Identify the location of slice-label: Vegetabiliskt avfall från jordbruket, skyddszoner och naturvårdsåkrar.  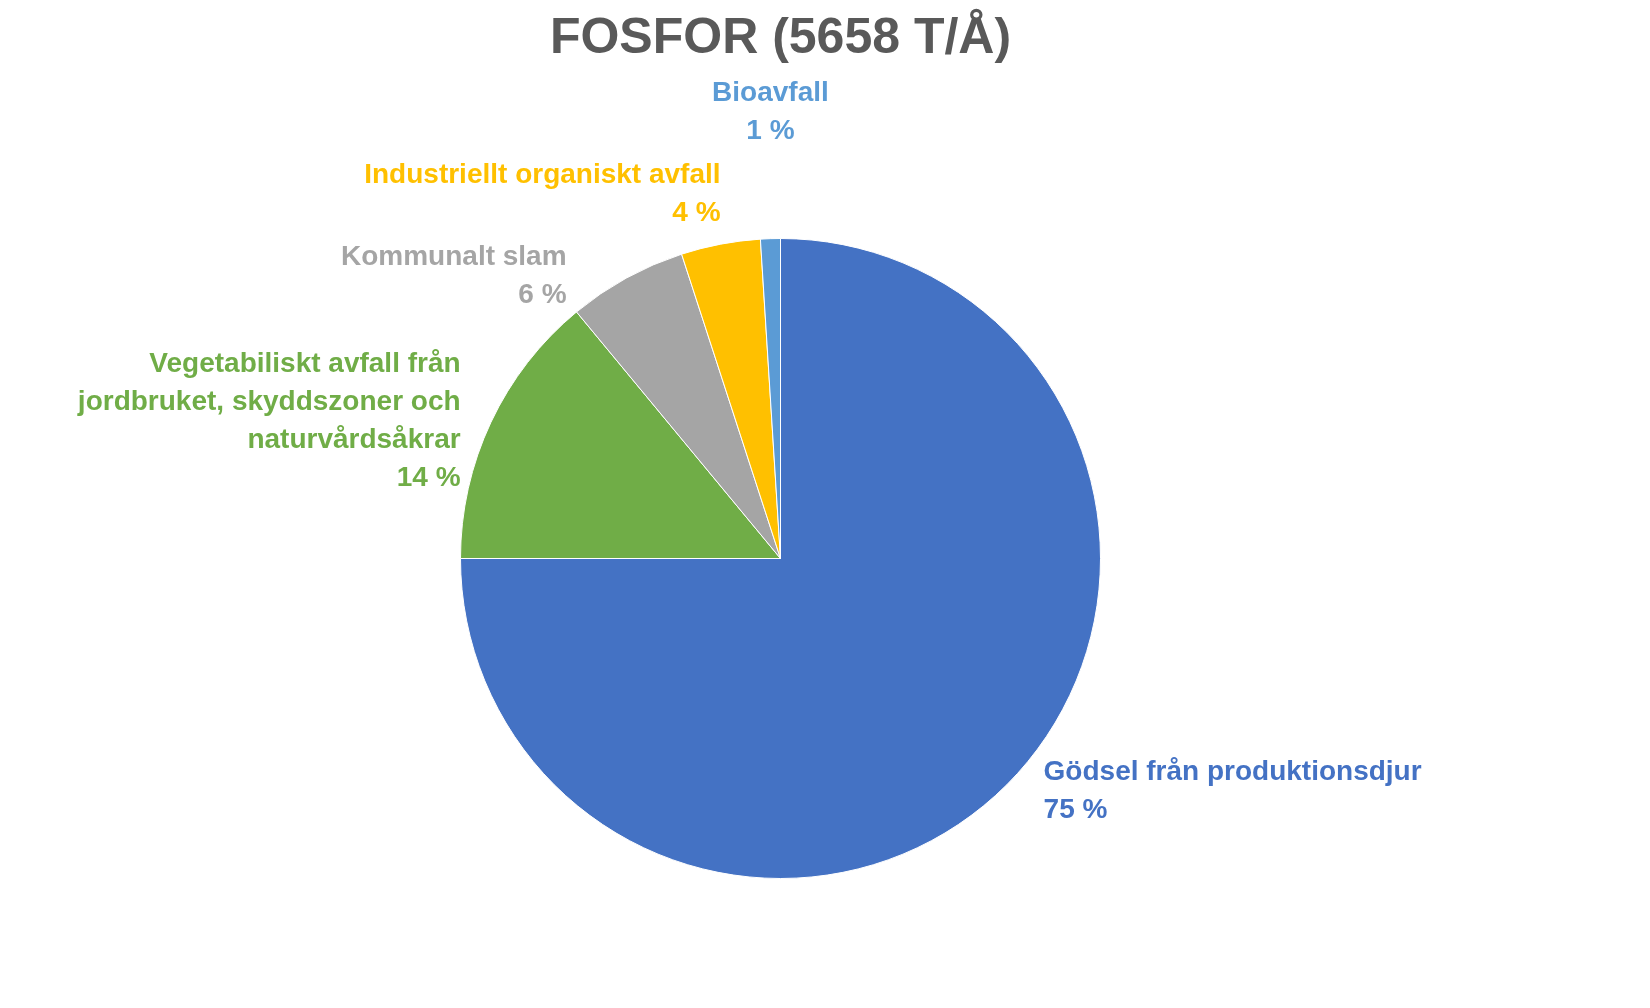
(268, 401).